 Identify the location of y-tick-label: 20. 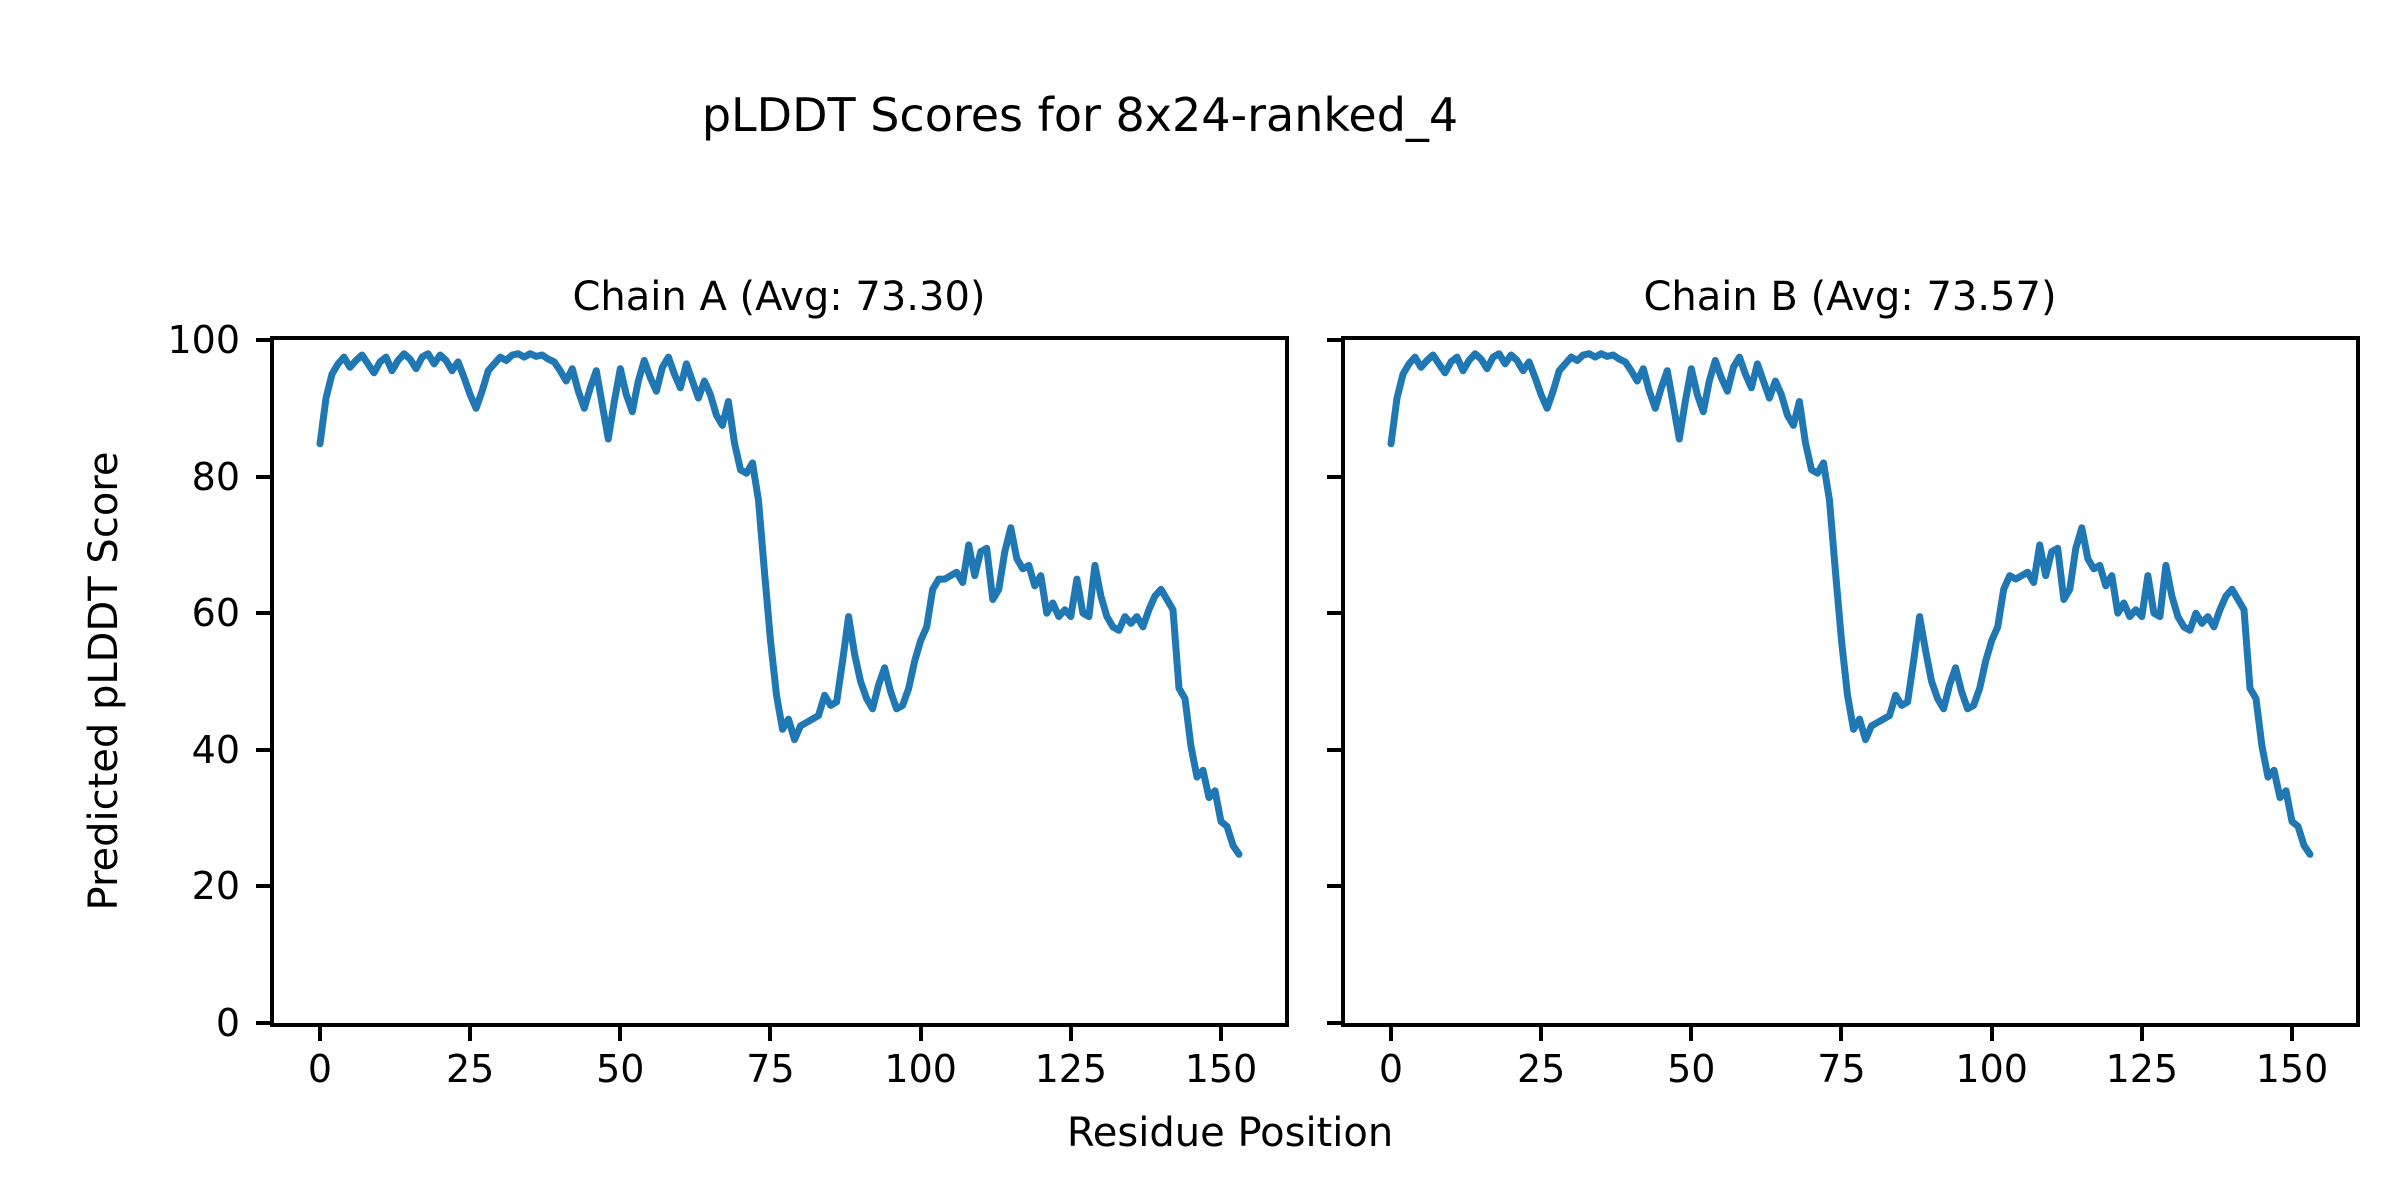
(215, 886).